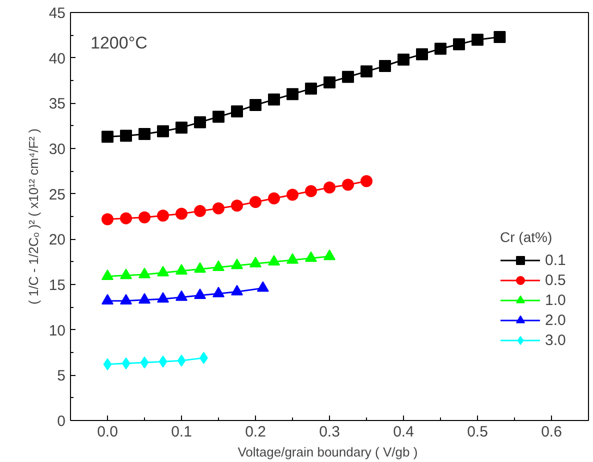 Image resolution: width=593 pixels, height=462 pixels. Describe the element at coordinates (119, 43) in the screenshot. I see `annotation: 1200°C` at that location.